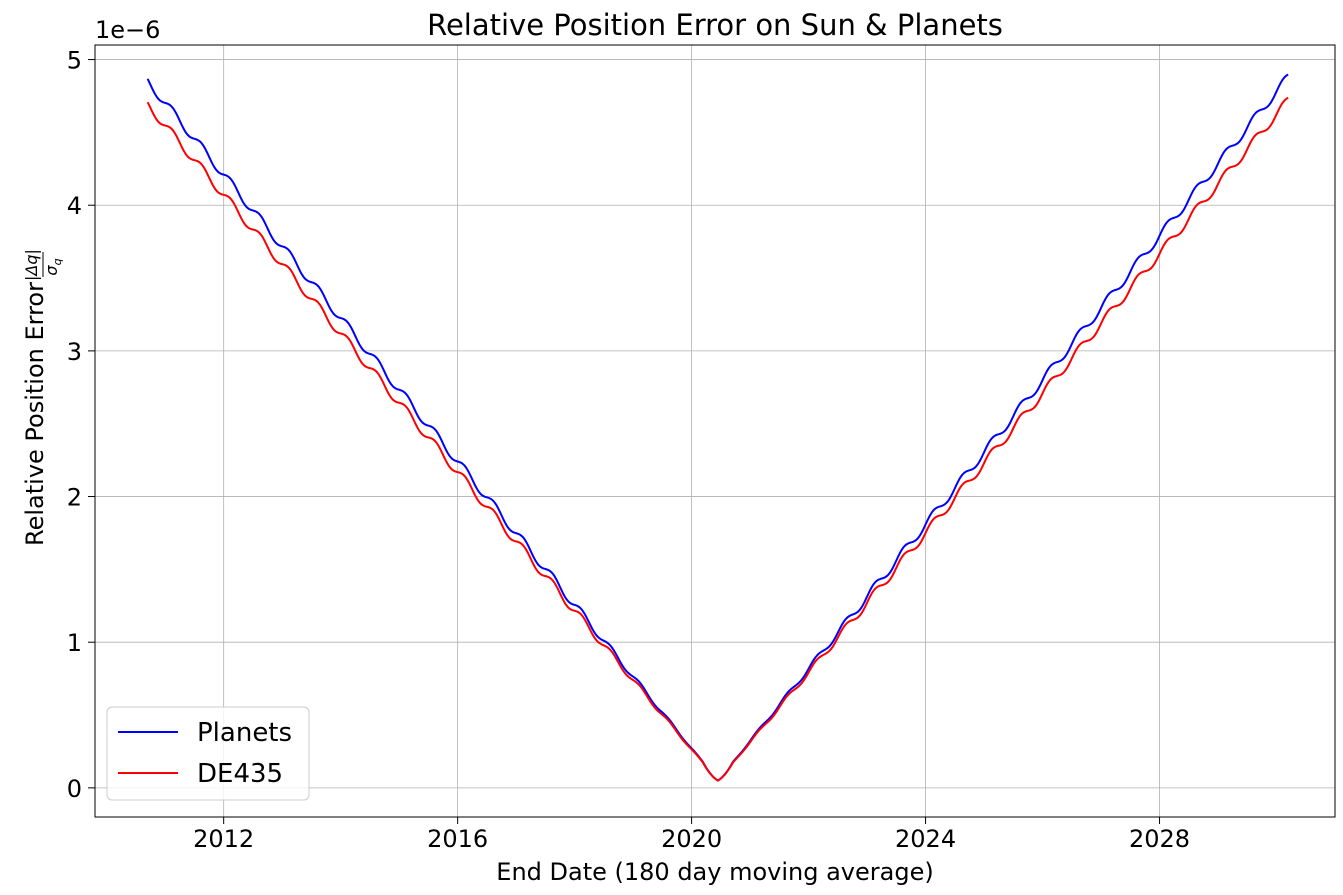 Image resolution: width=1343 pixels, height=895 pixels. What do you see at coordinates (74, 498) in the screenshot?
I see `y-tick-label: 2` at bounding box center [74, 498].